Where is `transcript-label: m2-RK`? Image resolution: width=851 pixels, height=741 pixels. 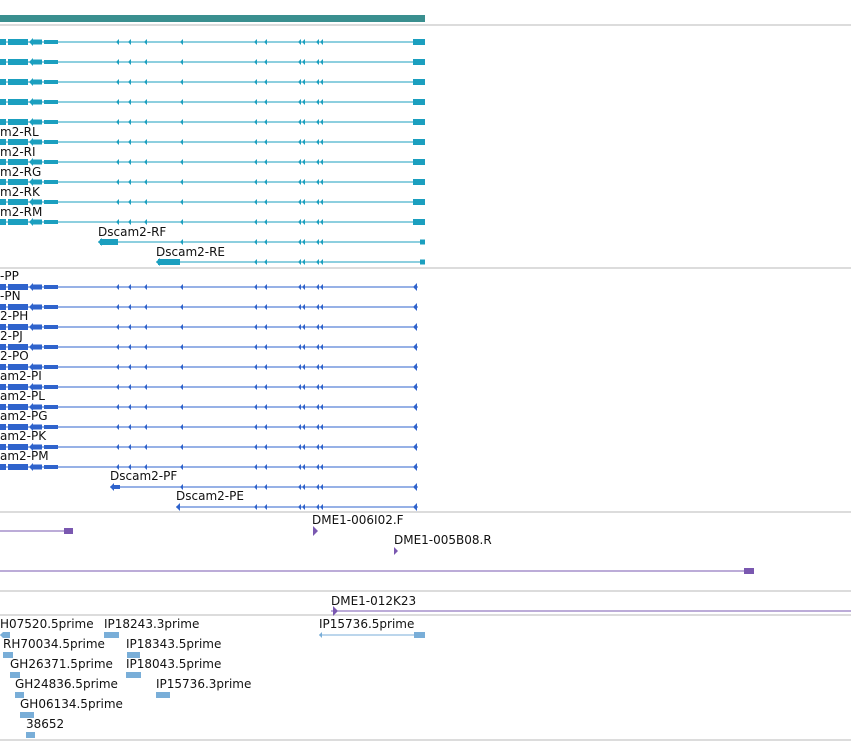 transcript-label: m2-RK is located at coordinates (20, 192).